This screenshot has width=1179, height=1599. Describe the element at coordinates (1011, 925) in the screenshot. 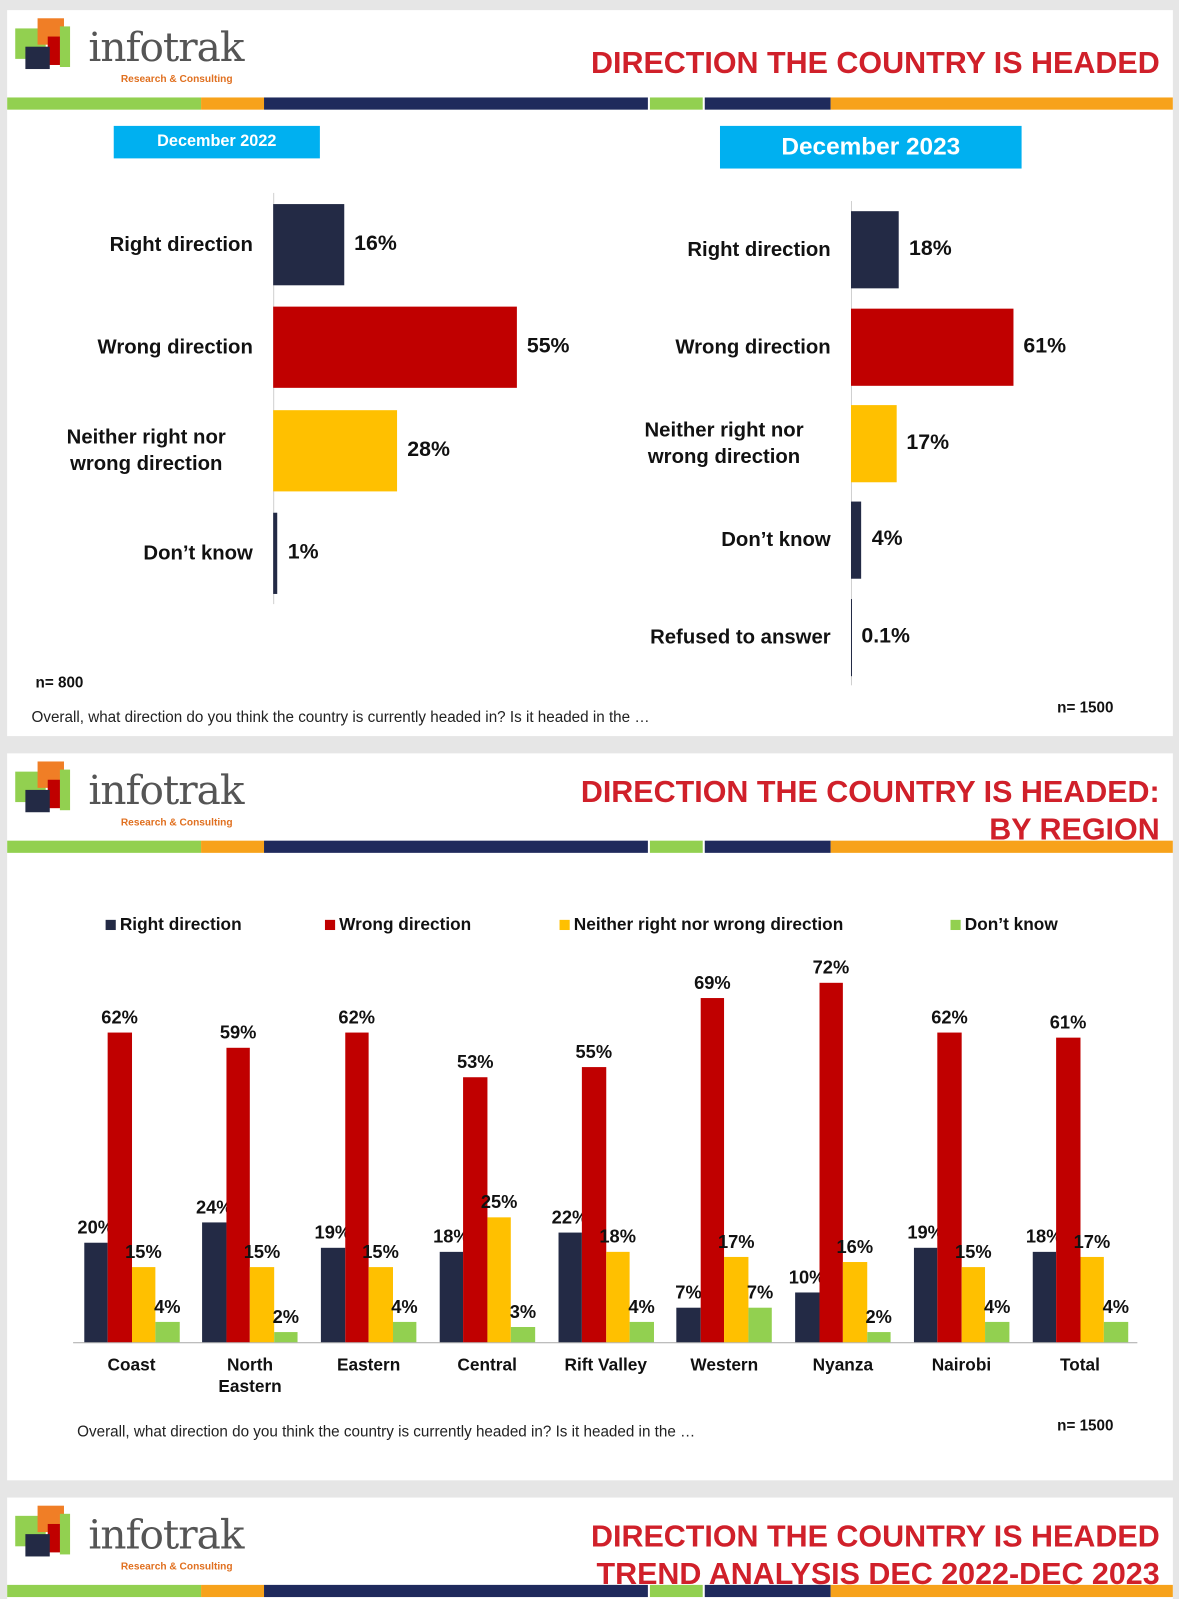

I see `legend-label: Don’t know` at that location.